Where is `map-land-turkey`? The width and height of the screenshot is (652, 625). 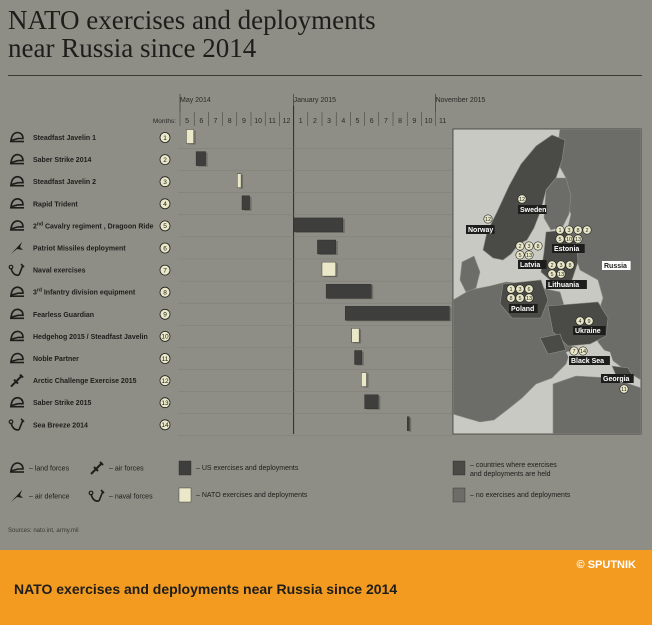
map-land-turkey is located at coordinates (596, 404).